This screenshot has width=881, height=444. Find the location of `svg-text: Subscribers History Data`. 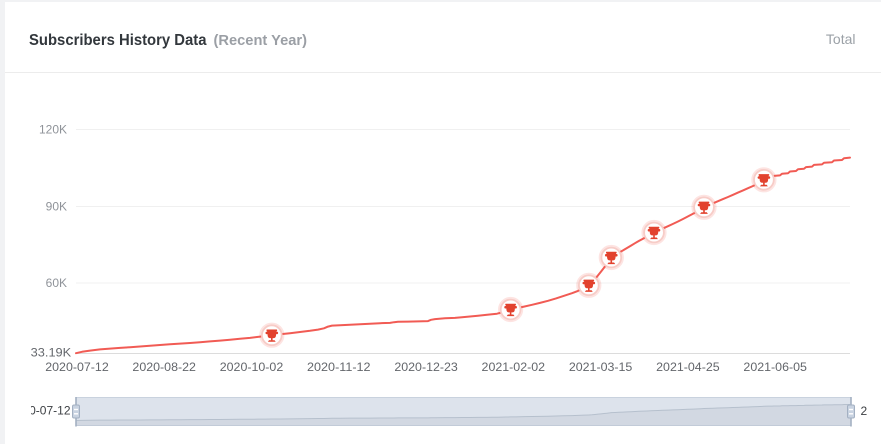

svg-text: Subscribers History Data is located at coordinates (118, 40).